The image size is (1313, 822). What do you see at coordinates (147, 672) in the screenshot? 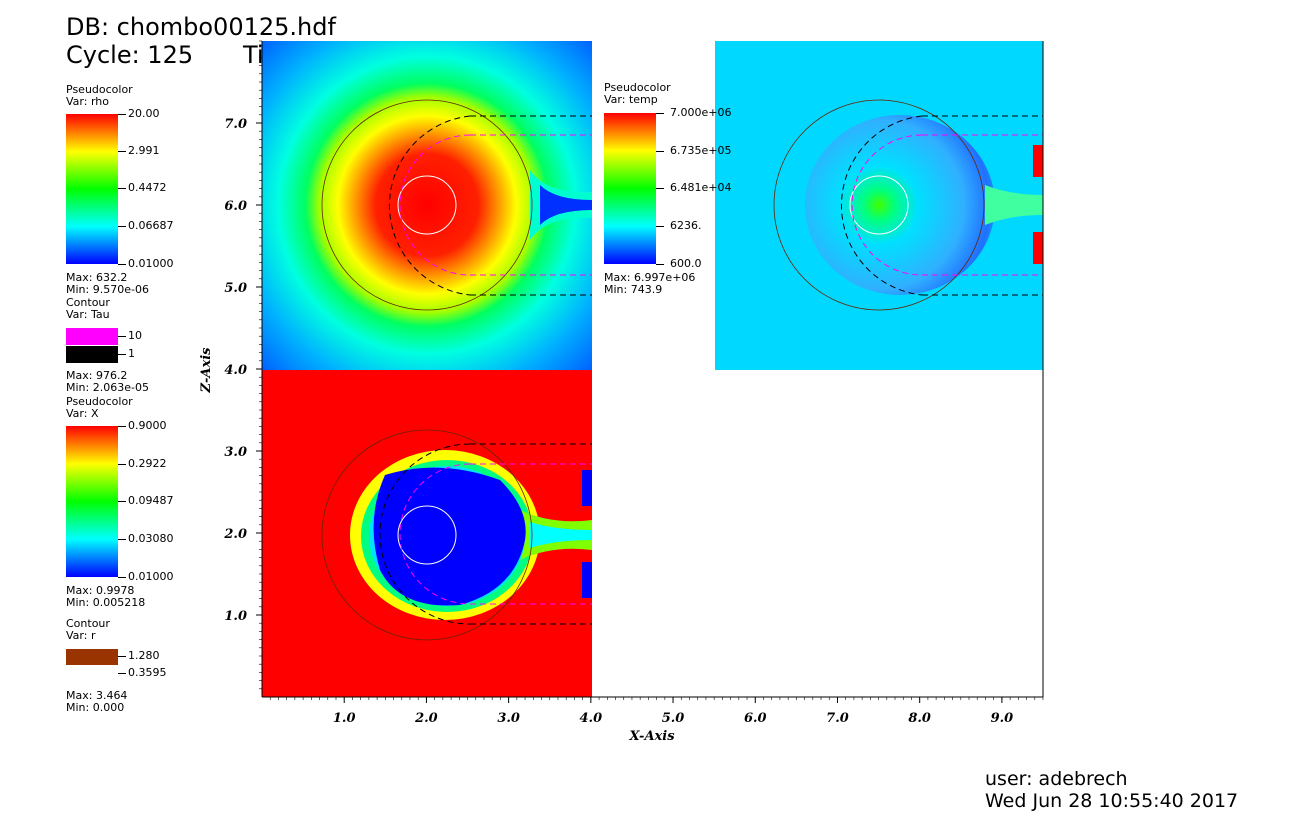
I see `legend-r-level: 0.3595` at bounding box center [147, 672].